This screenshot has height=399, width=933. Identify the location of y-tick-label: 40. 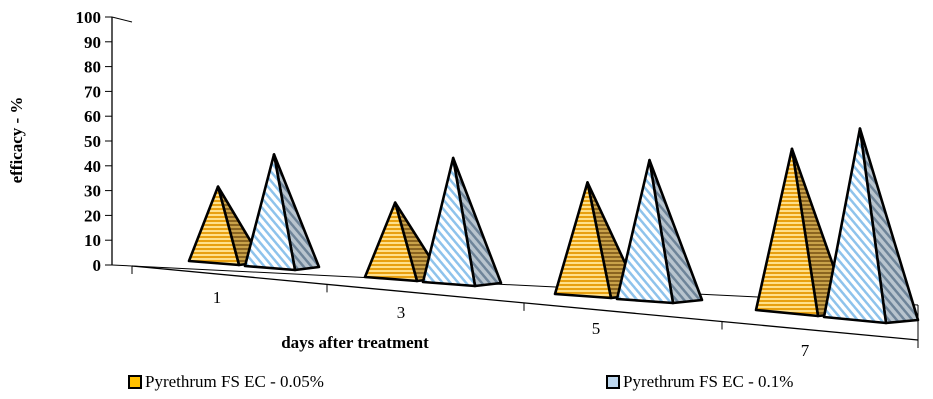
(92, 166).